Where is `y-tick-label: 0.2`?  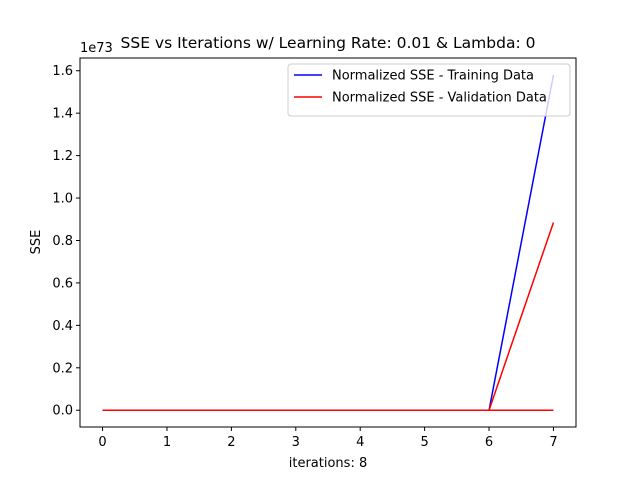
y-tick-label: 0.2 is located at coordinates (62, 368).